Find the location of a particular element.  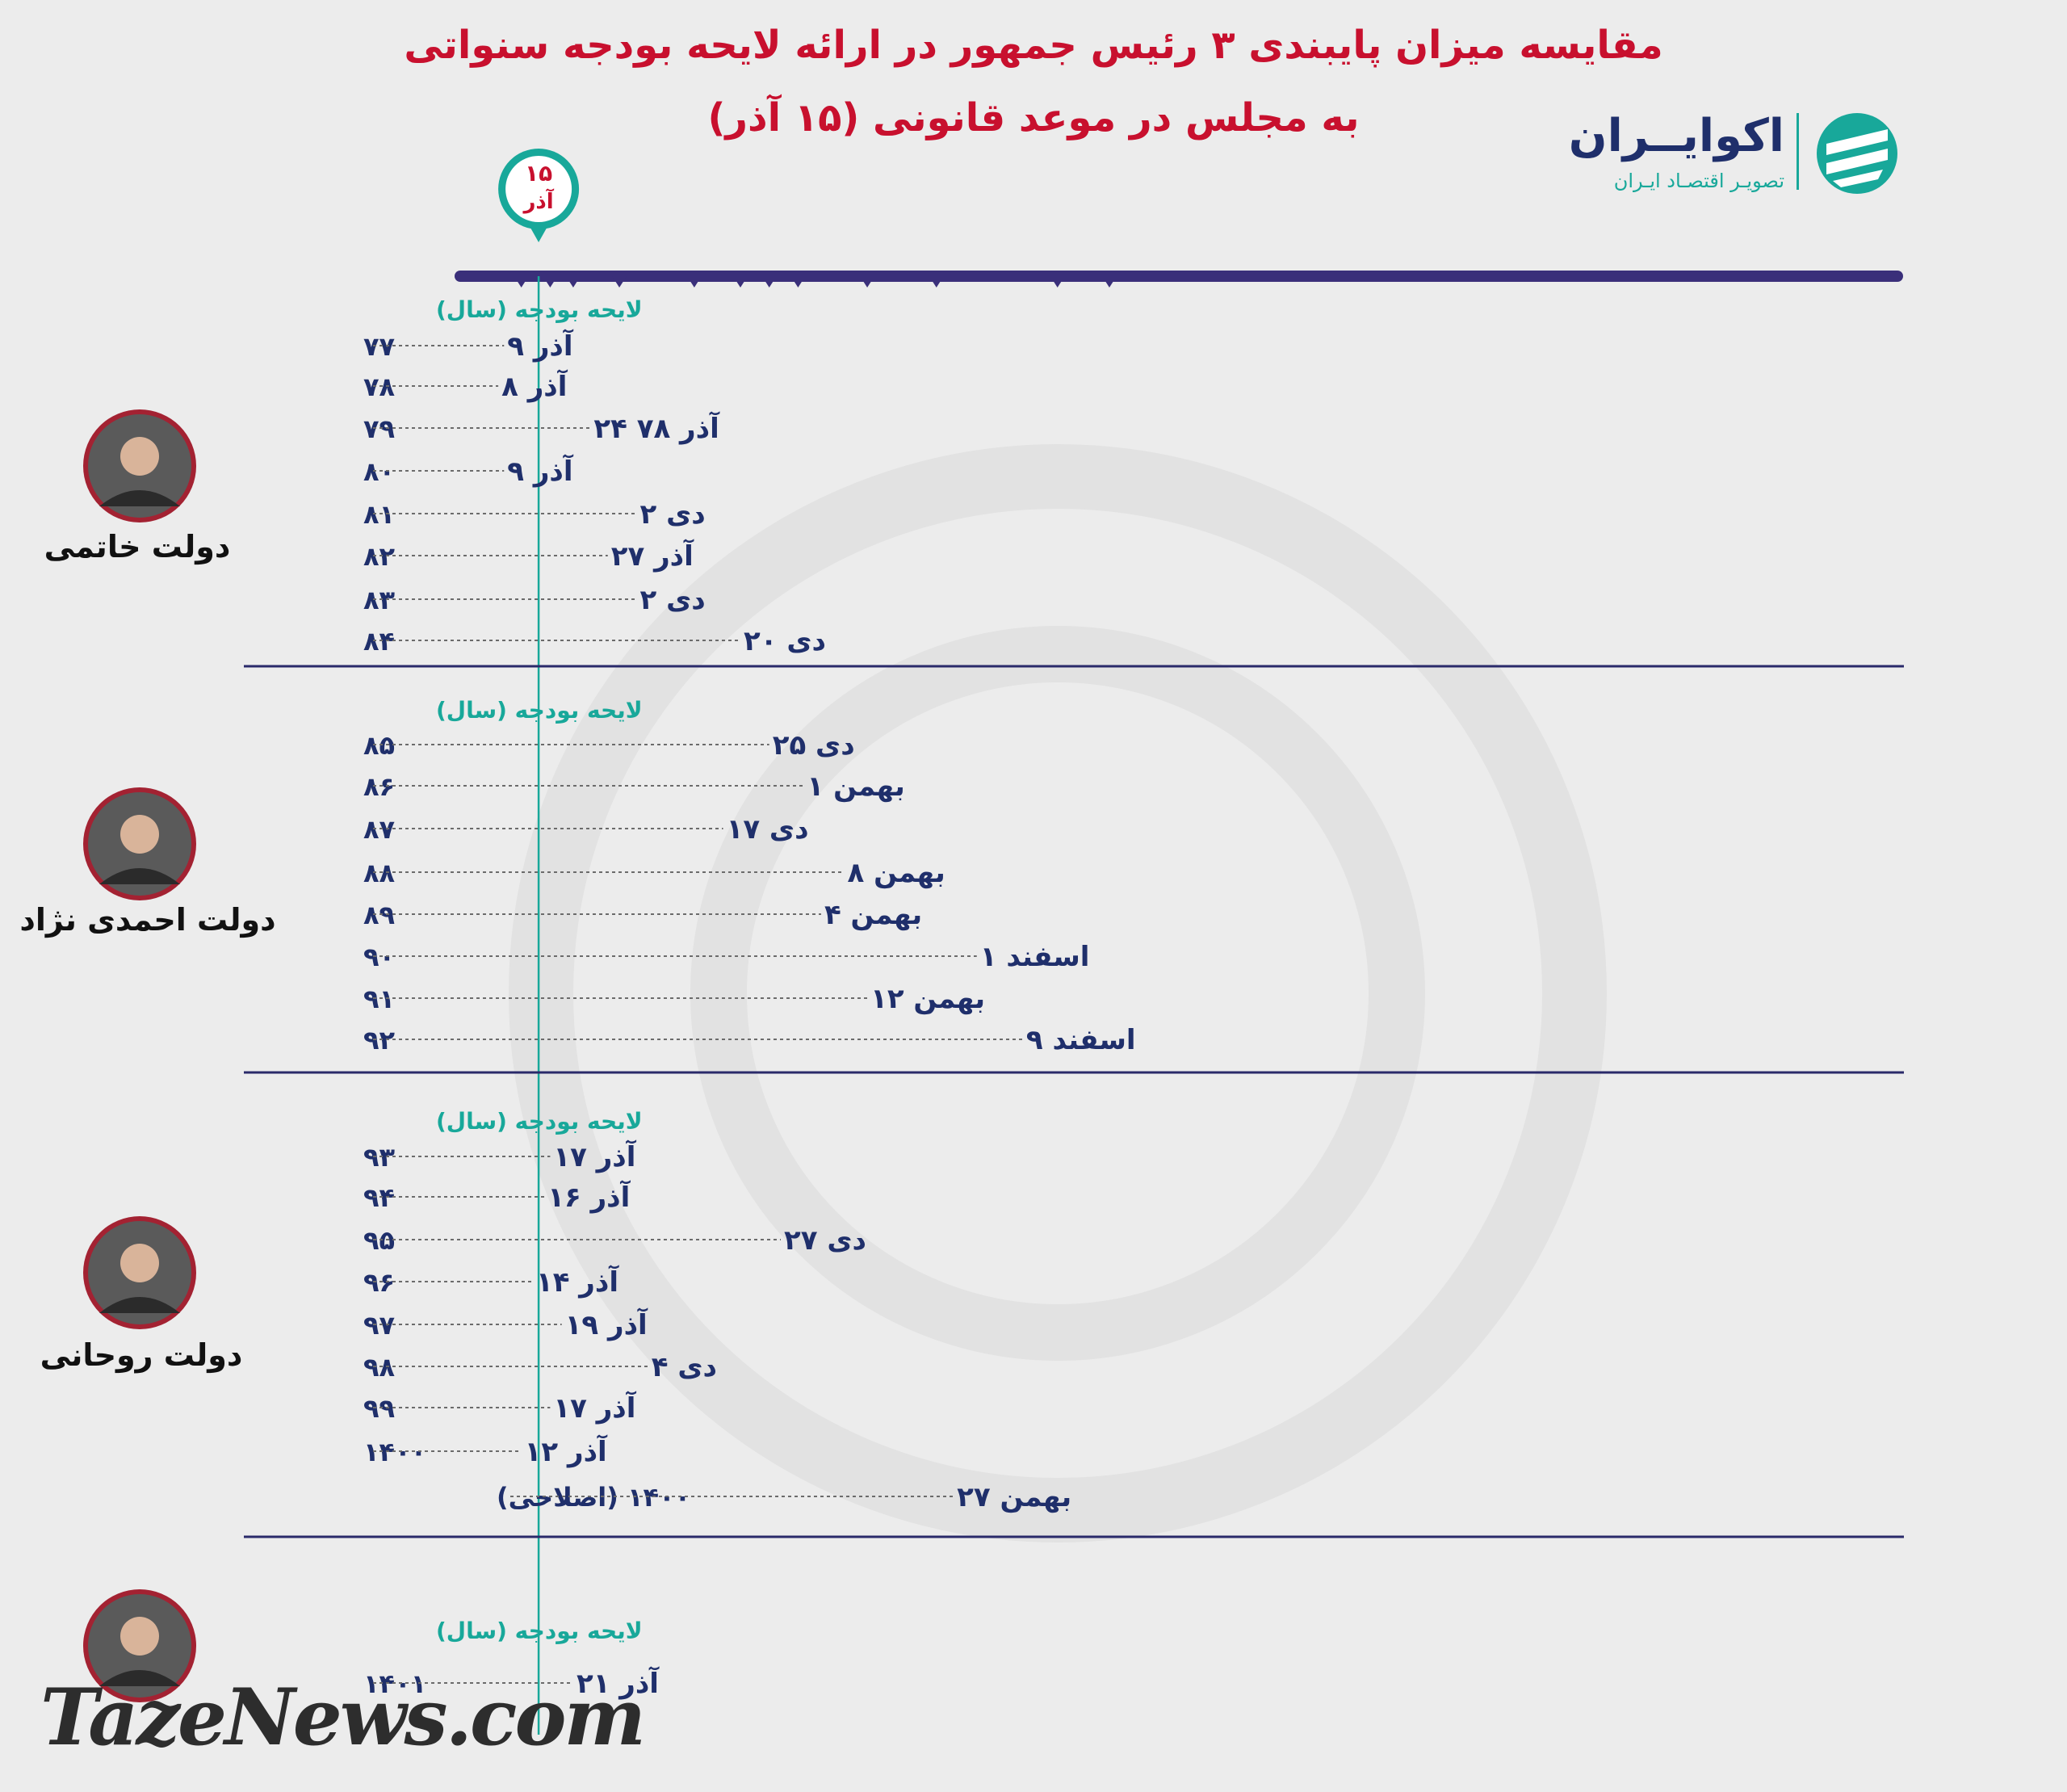

year-label: ۸۸ is located at coordinates (379, 873).